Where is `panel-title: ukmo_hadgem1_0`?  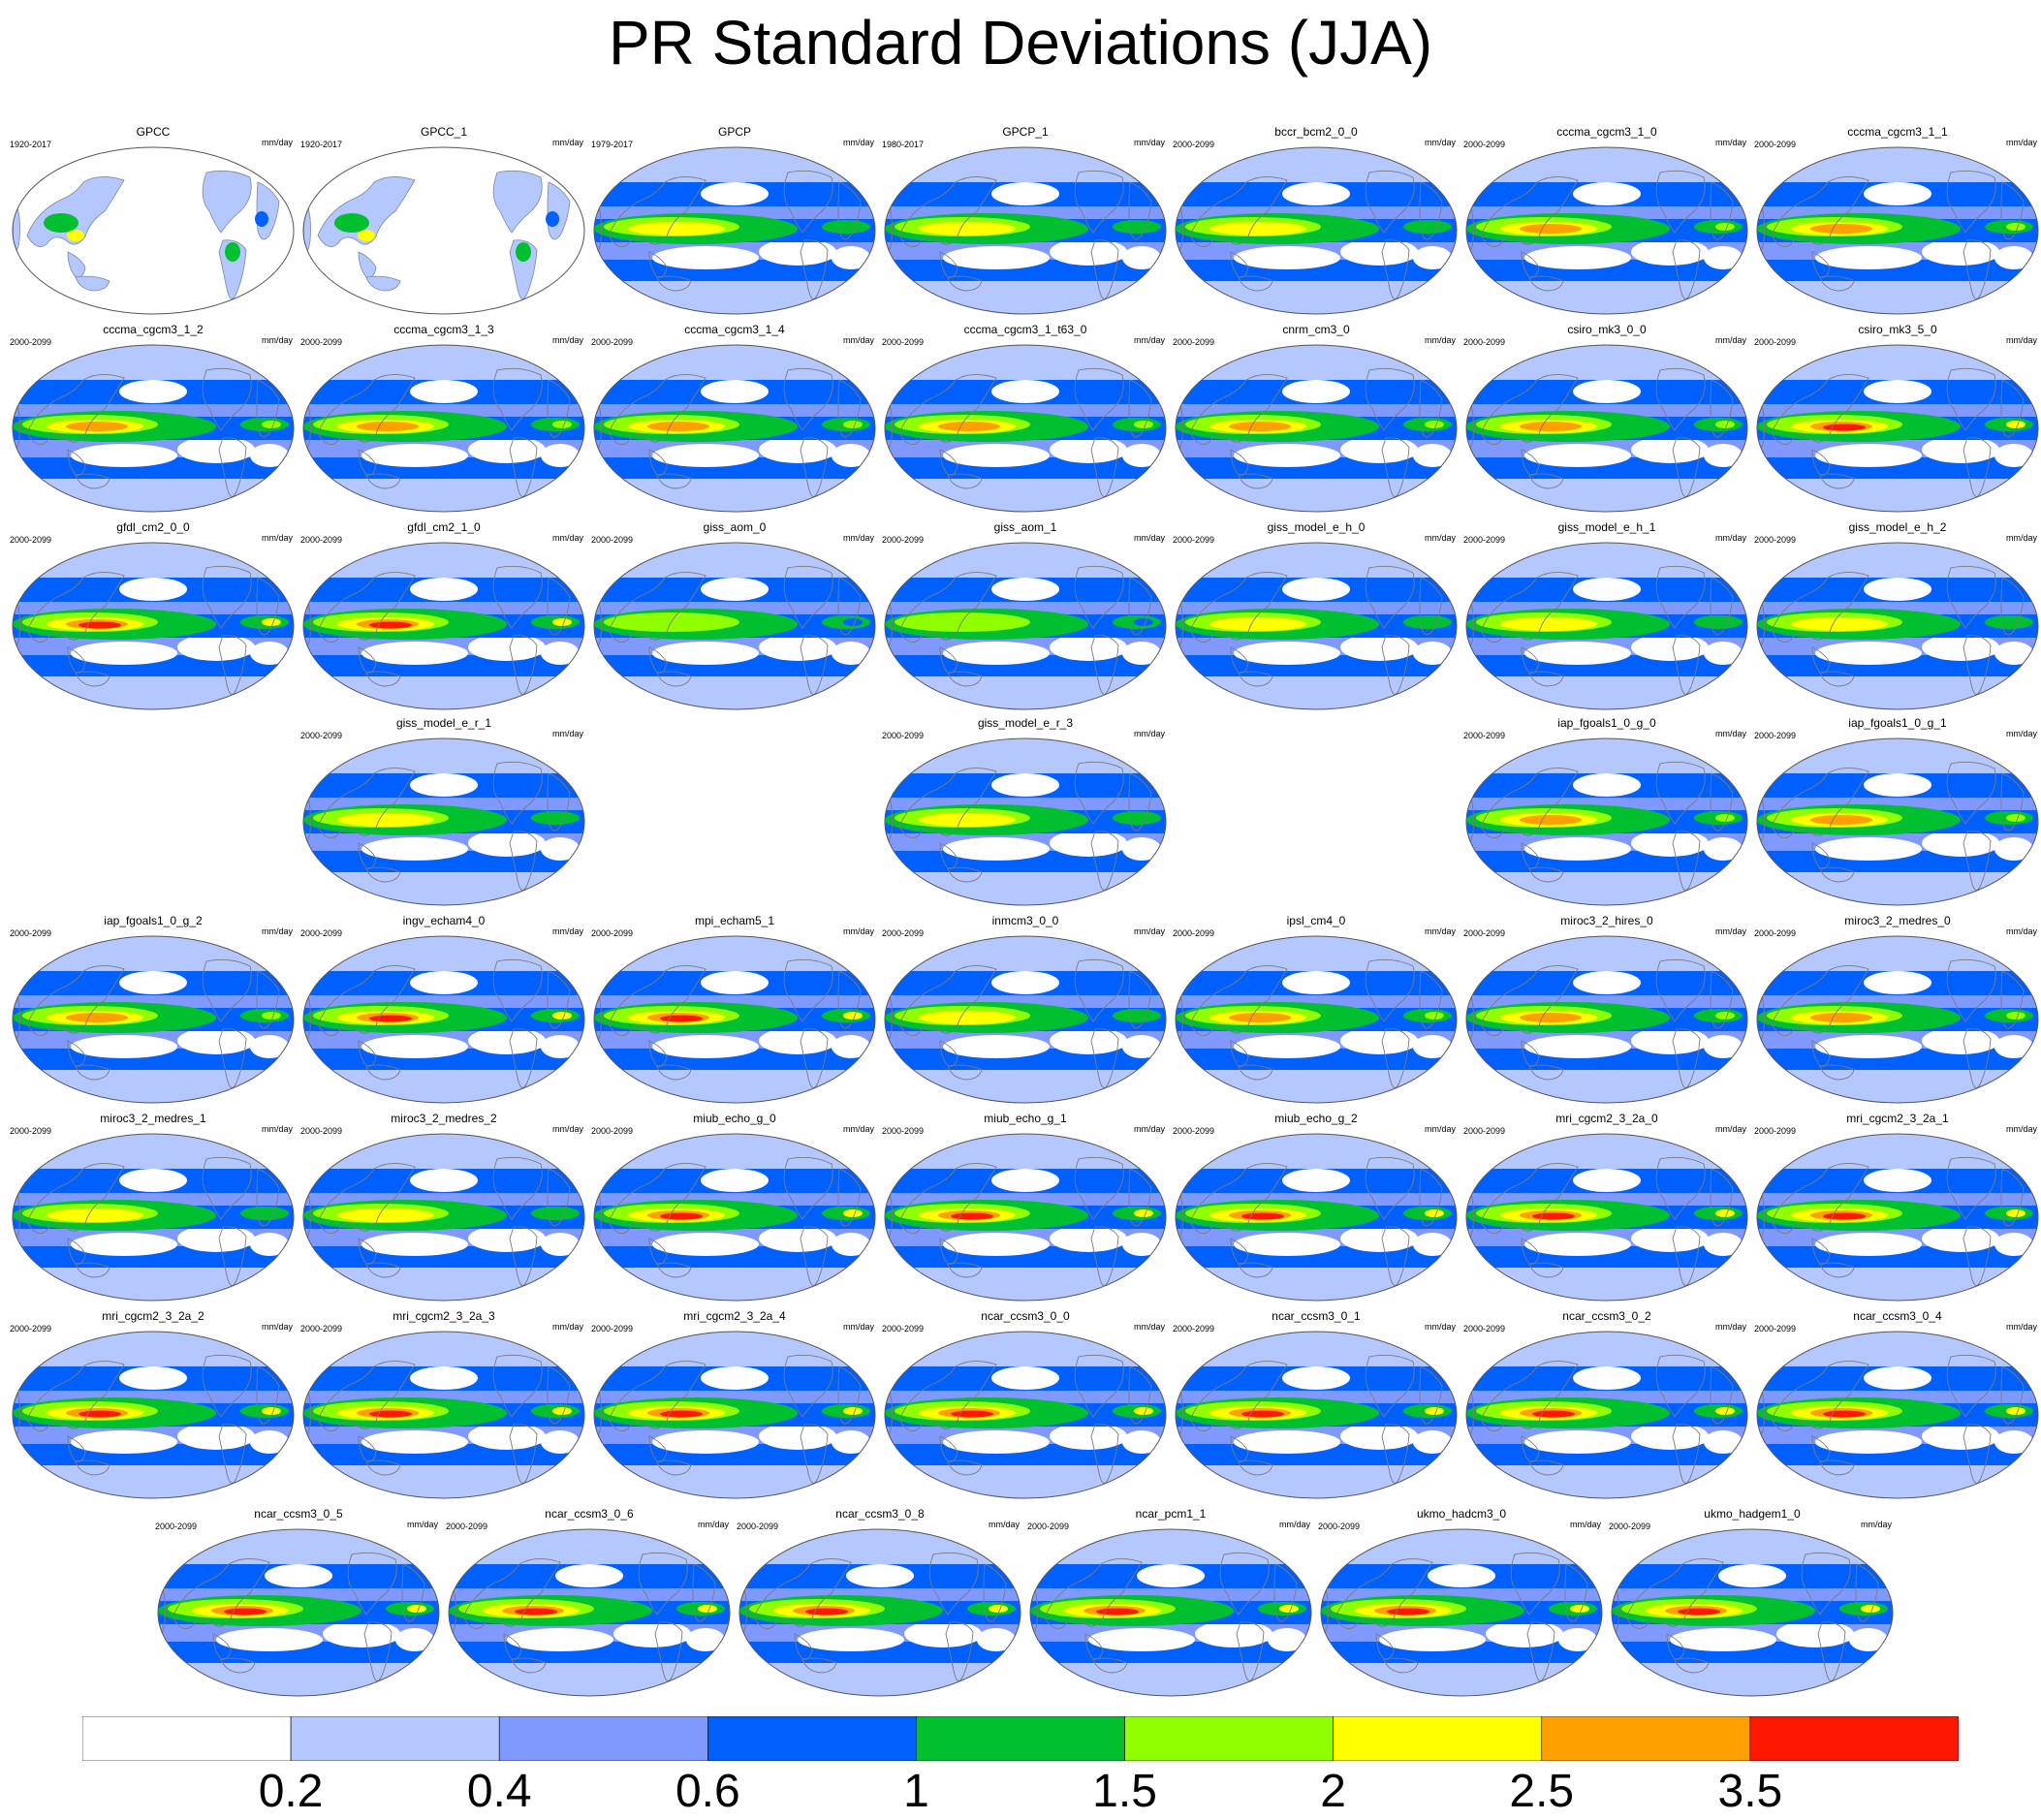 panel-title: ukmo_hadgem1_0 is located at coordinates (1752, 1514).